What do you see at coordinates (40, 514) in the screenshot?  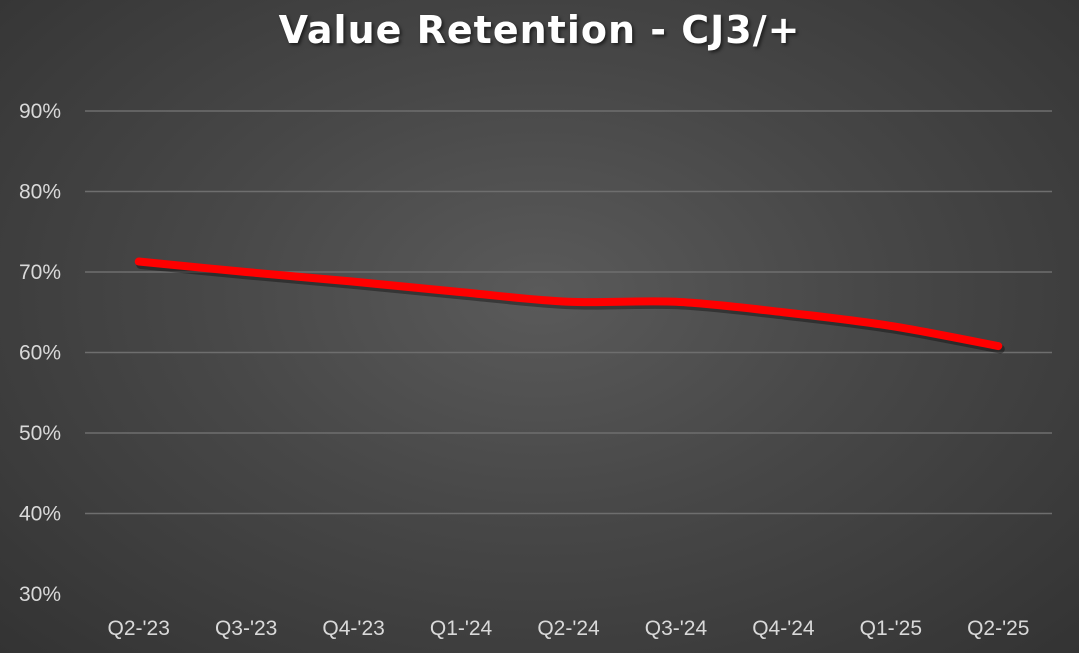 I see `y-tick-label: 40%` at bounding box center [40, 514].